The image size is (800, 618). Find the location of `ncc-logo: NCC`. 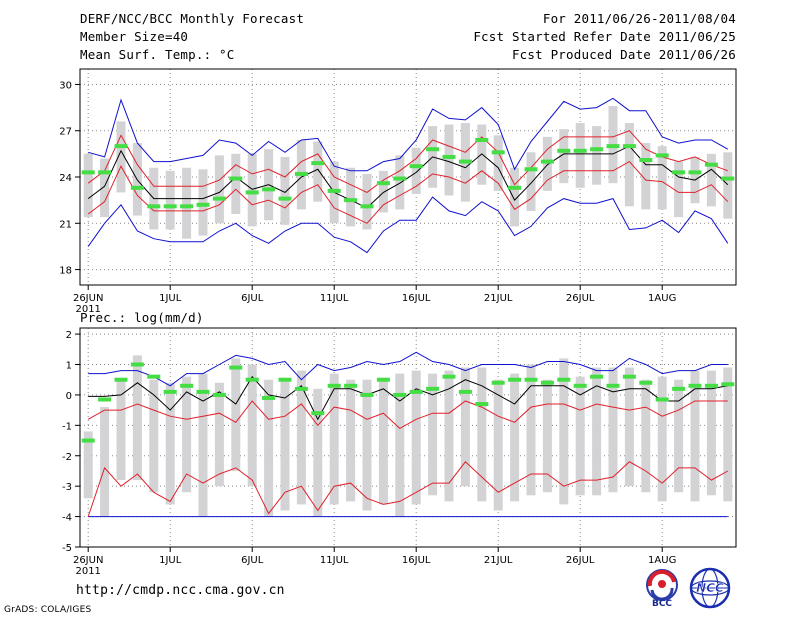

ncc-logo: NCC is located at coordinates (710, 588).